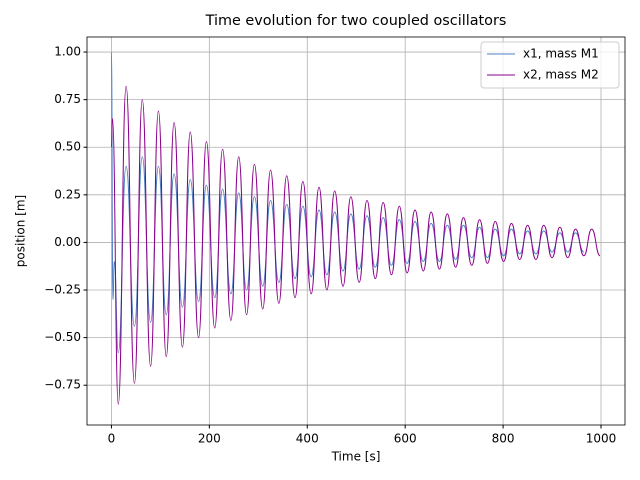  I want to click on legend-label: x1, mass M1, so click(561, 54).